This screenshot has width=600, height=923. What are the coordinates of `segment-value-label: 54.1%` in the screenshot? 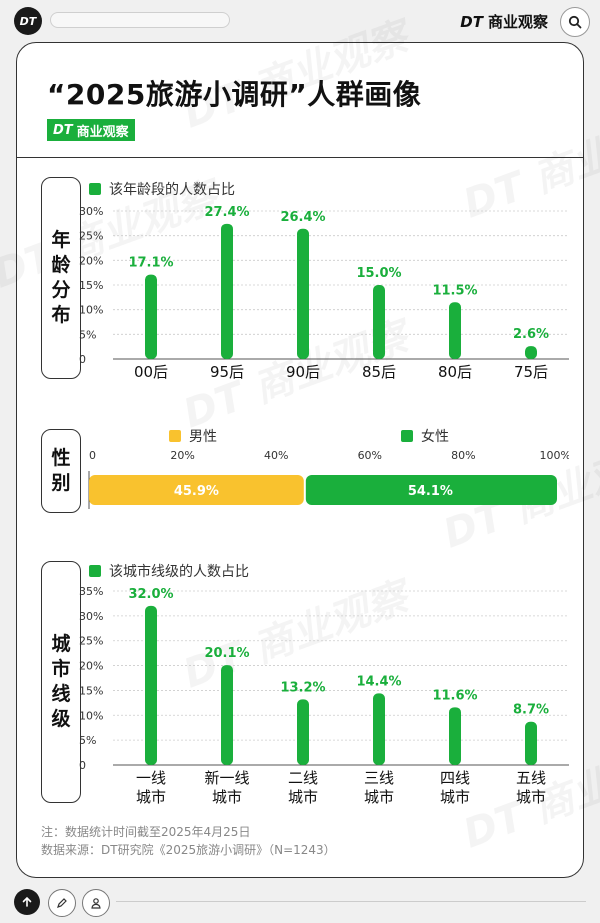 It's located at (430, 491).